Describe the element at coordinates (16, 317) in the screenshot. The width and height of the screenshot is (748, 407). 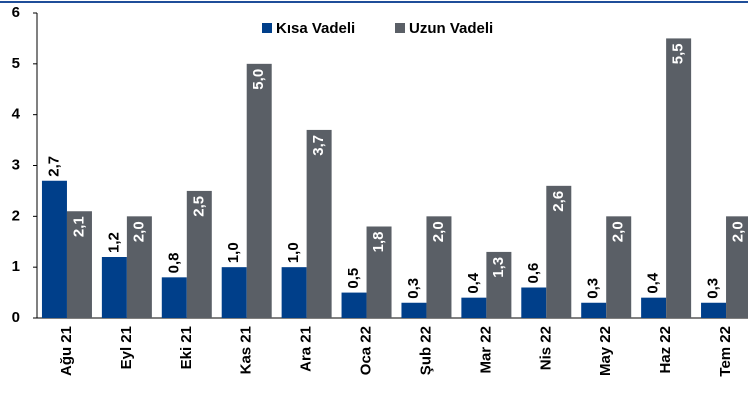
I see `y-tick-label: 0` at that location.